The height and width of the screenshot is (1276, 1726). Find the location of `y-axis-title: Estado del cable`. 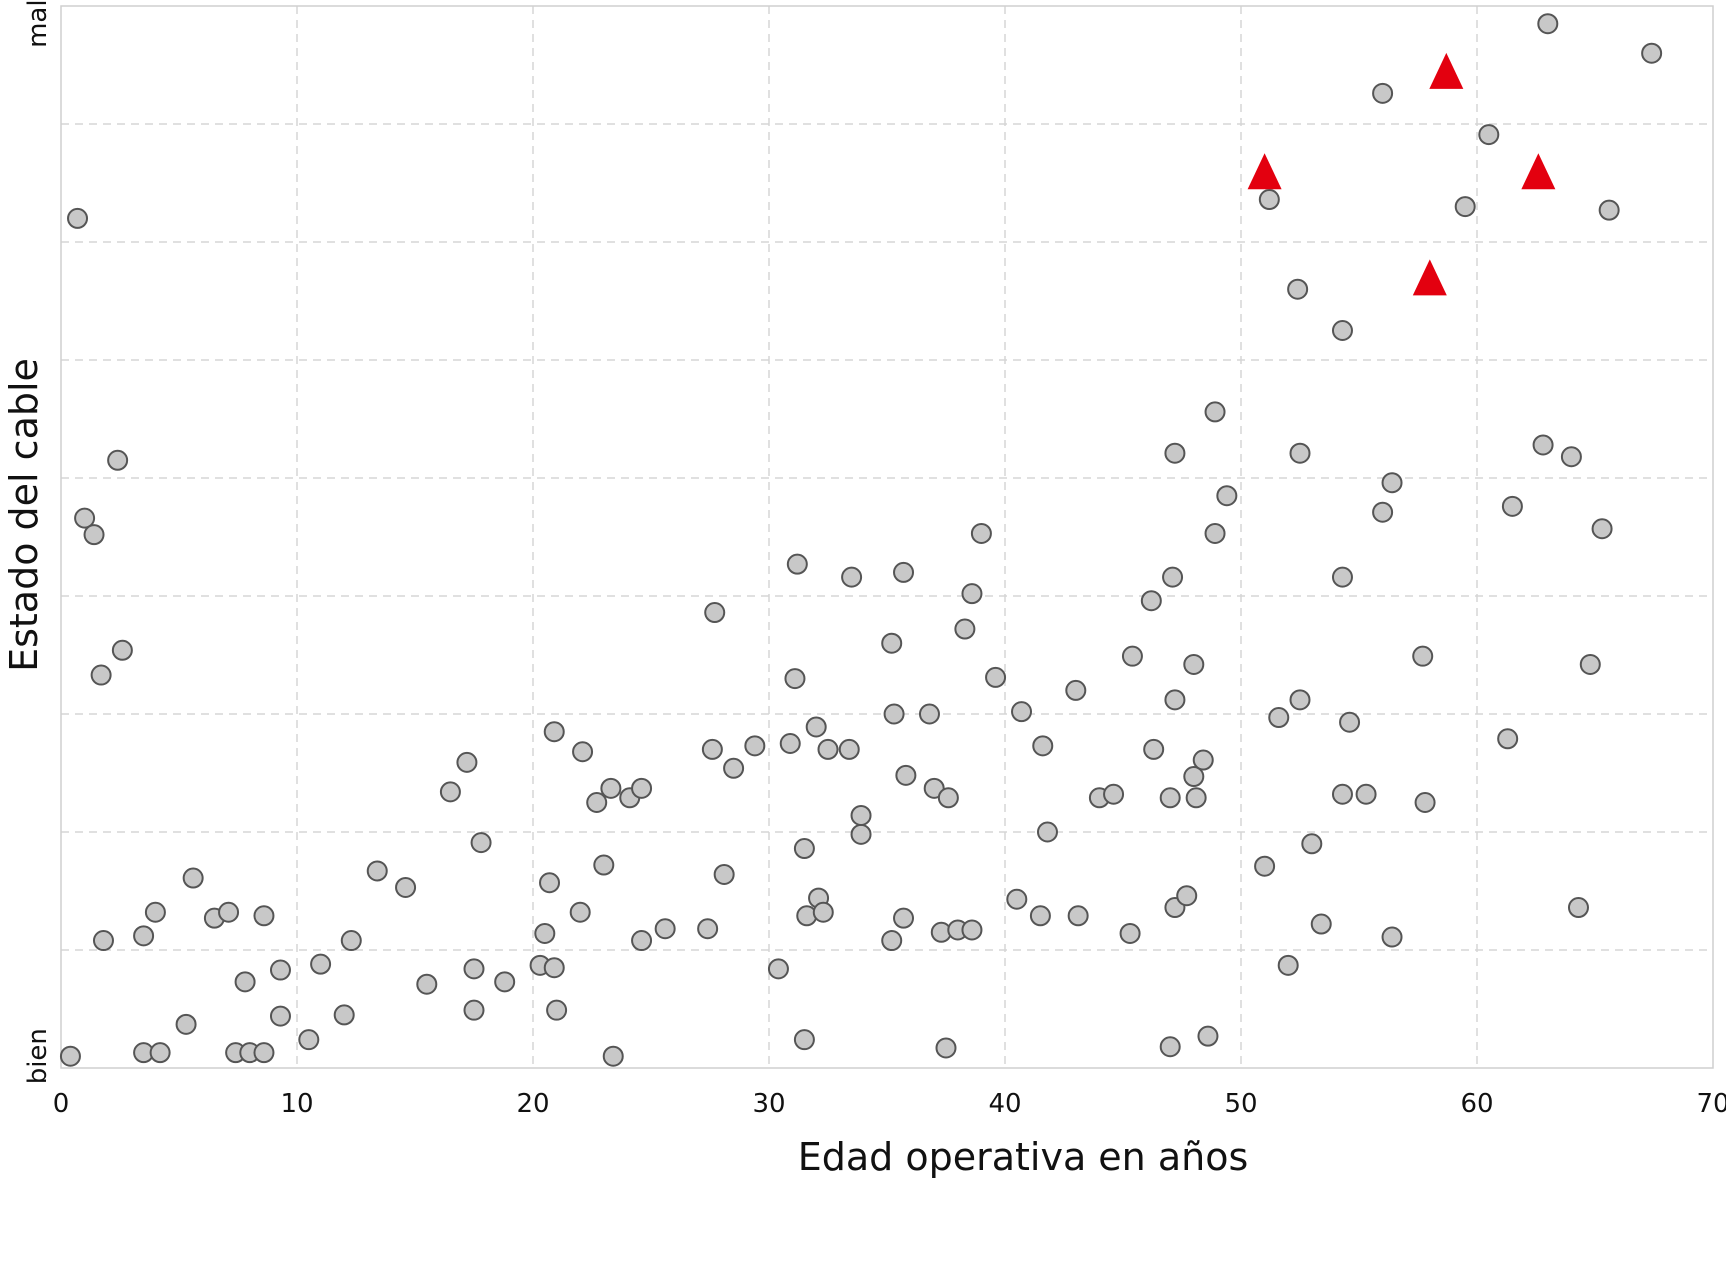

y-axis-title: Estado del cable is located at coordinates (24, 515).